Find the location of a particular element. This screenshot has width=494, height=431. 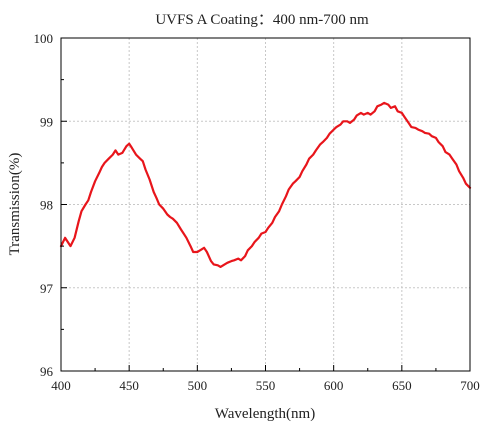

x-tick-labels: 400 450 500 550 600 650 700 is located at coordinates (265, 385).